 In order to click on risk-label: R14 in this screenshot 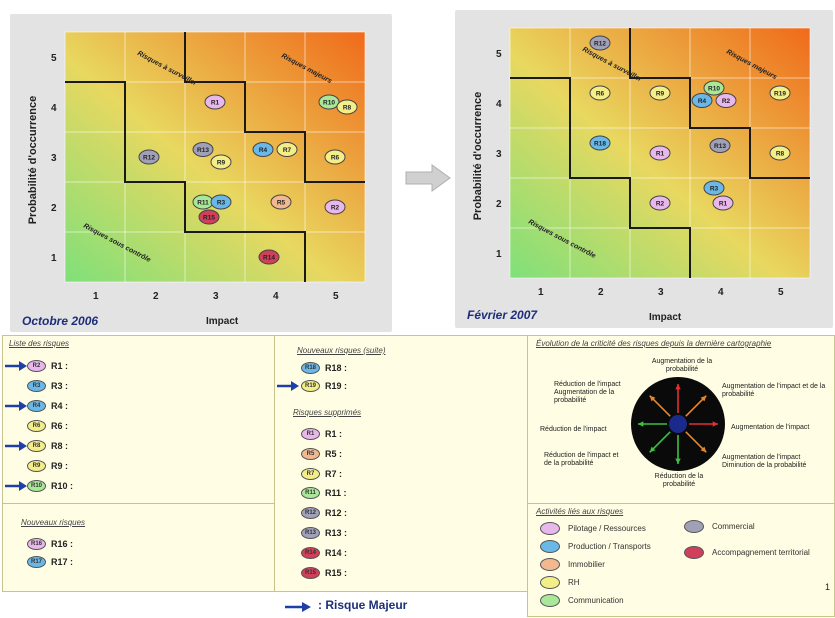, I will do `click(269, 258)`.